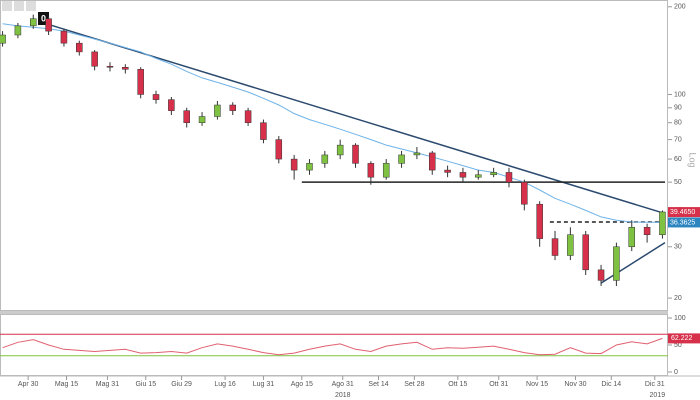  What do you see at coordinates (264, 384) in the screenshot?
I see `x-tick-label: Lug 31` at bounding box center [264, 384].